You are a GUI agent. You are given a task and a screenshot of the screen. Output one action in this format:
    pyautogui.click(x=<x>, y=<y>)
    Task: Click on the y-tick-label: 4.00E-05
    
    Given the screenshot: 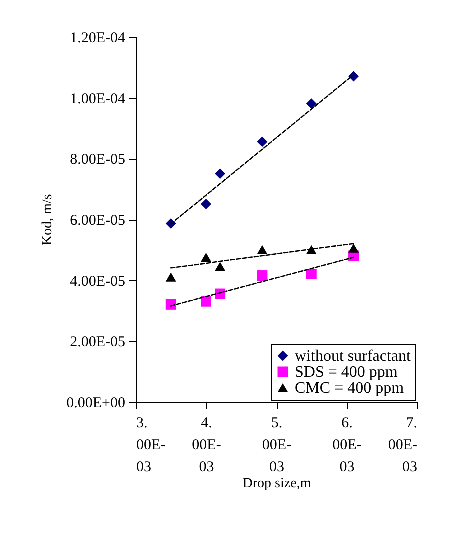 What is the action you would take?
    pyautogui.click(x=98, y=282)
    